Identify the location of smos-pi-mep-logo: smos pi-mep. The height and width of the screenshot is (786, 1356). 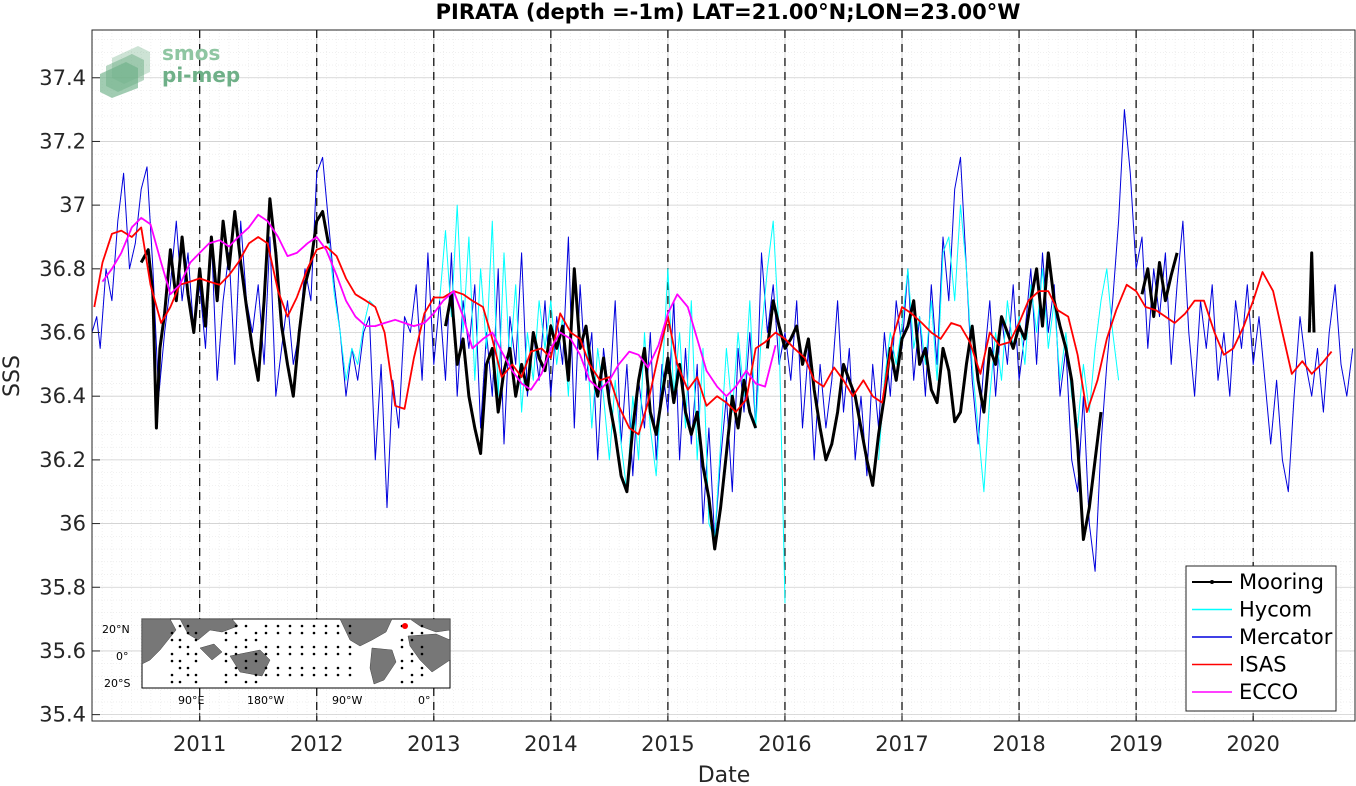
(170, 69).